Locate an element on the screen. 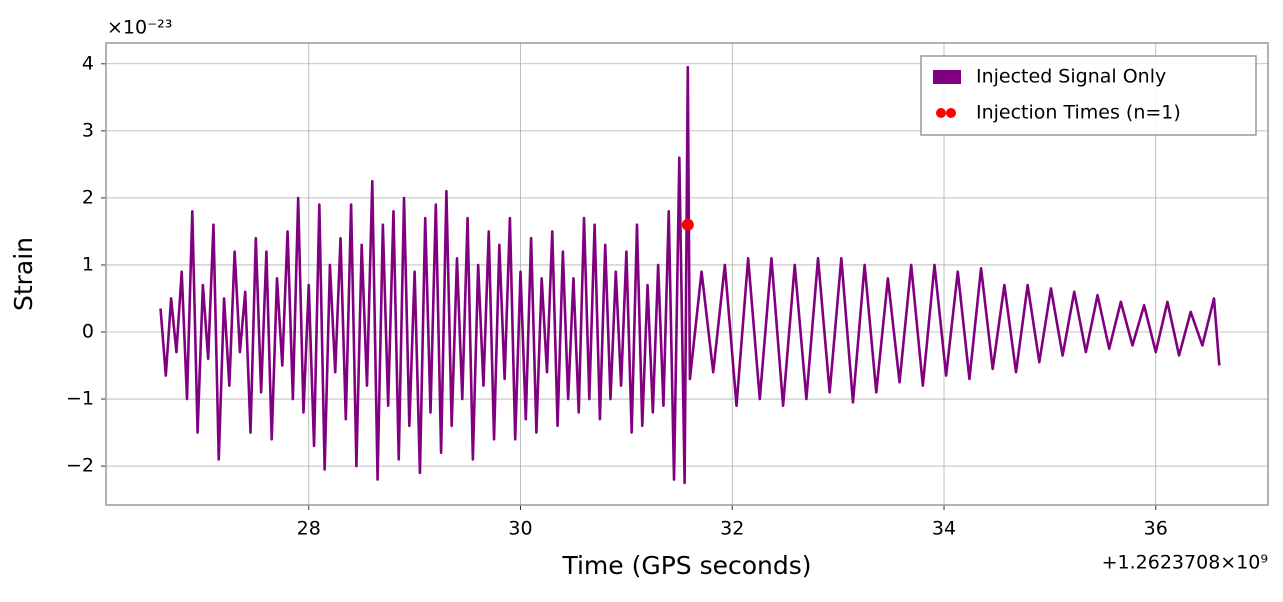 This screenshot has width=1283, height=602. legend-label: Injected Signal Only is located at coordinates (1071, 77).